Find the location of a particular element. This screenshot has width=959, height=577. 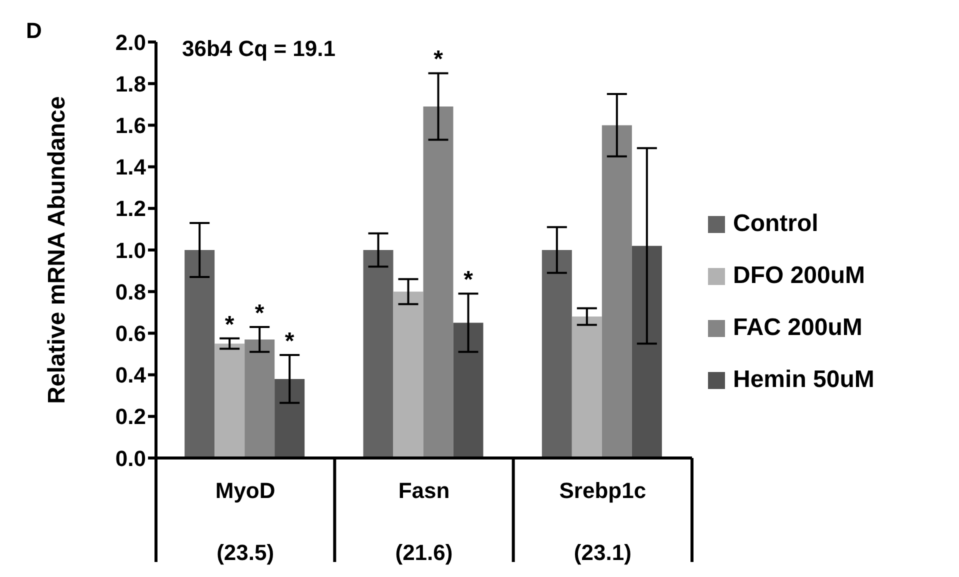

legend-label: Control is located at coordinates (775, 224).